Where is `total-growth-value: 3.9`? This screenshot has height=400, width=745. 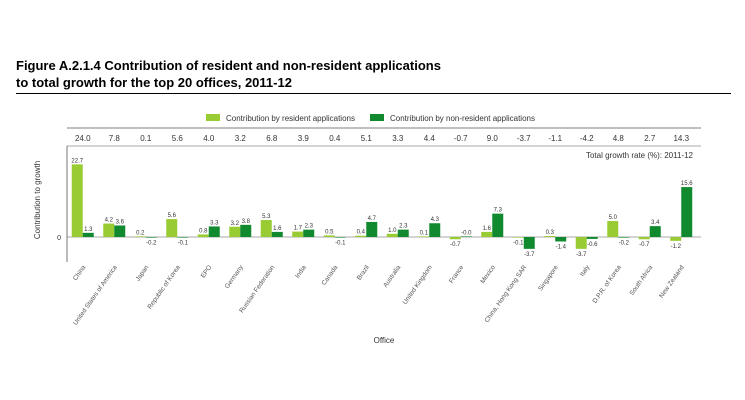 total-growth-value: 3.9 is located at coordinates (304, 138).